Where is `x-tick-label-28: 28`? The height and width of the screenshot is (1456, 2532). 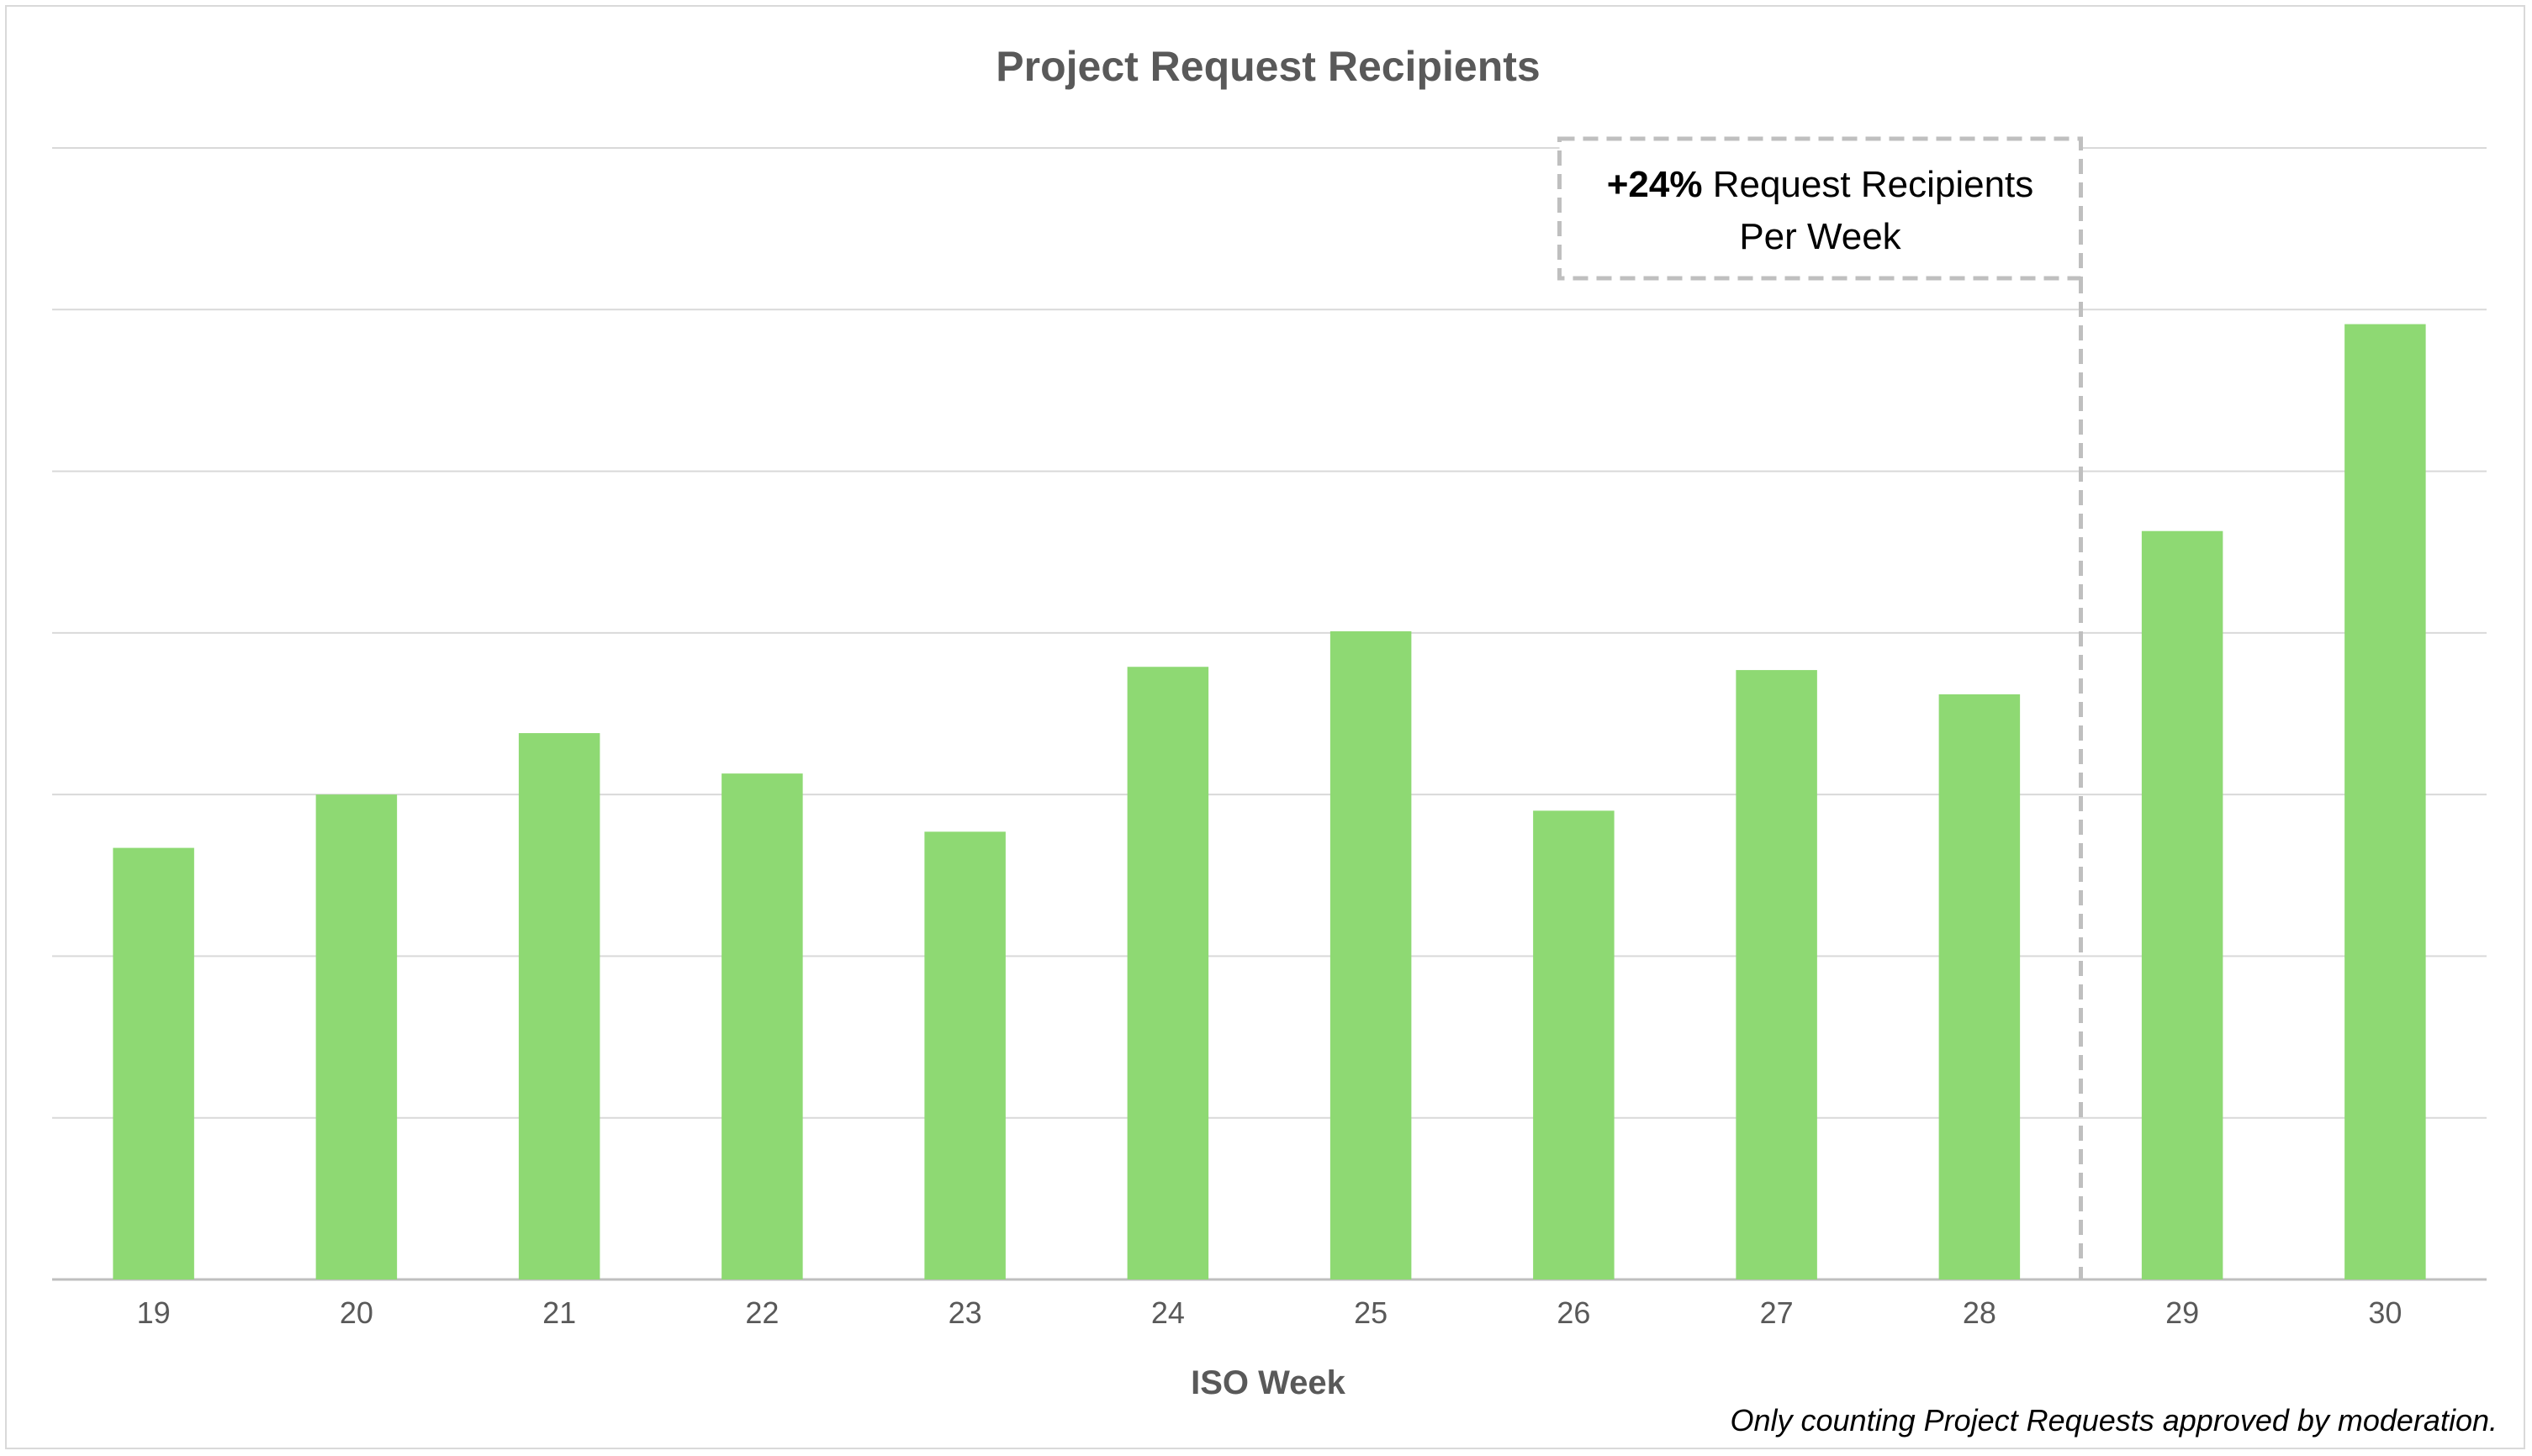 x-tick-label-28: 28 is located at coordinates (1979, 1312).